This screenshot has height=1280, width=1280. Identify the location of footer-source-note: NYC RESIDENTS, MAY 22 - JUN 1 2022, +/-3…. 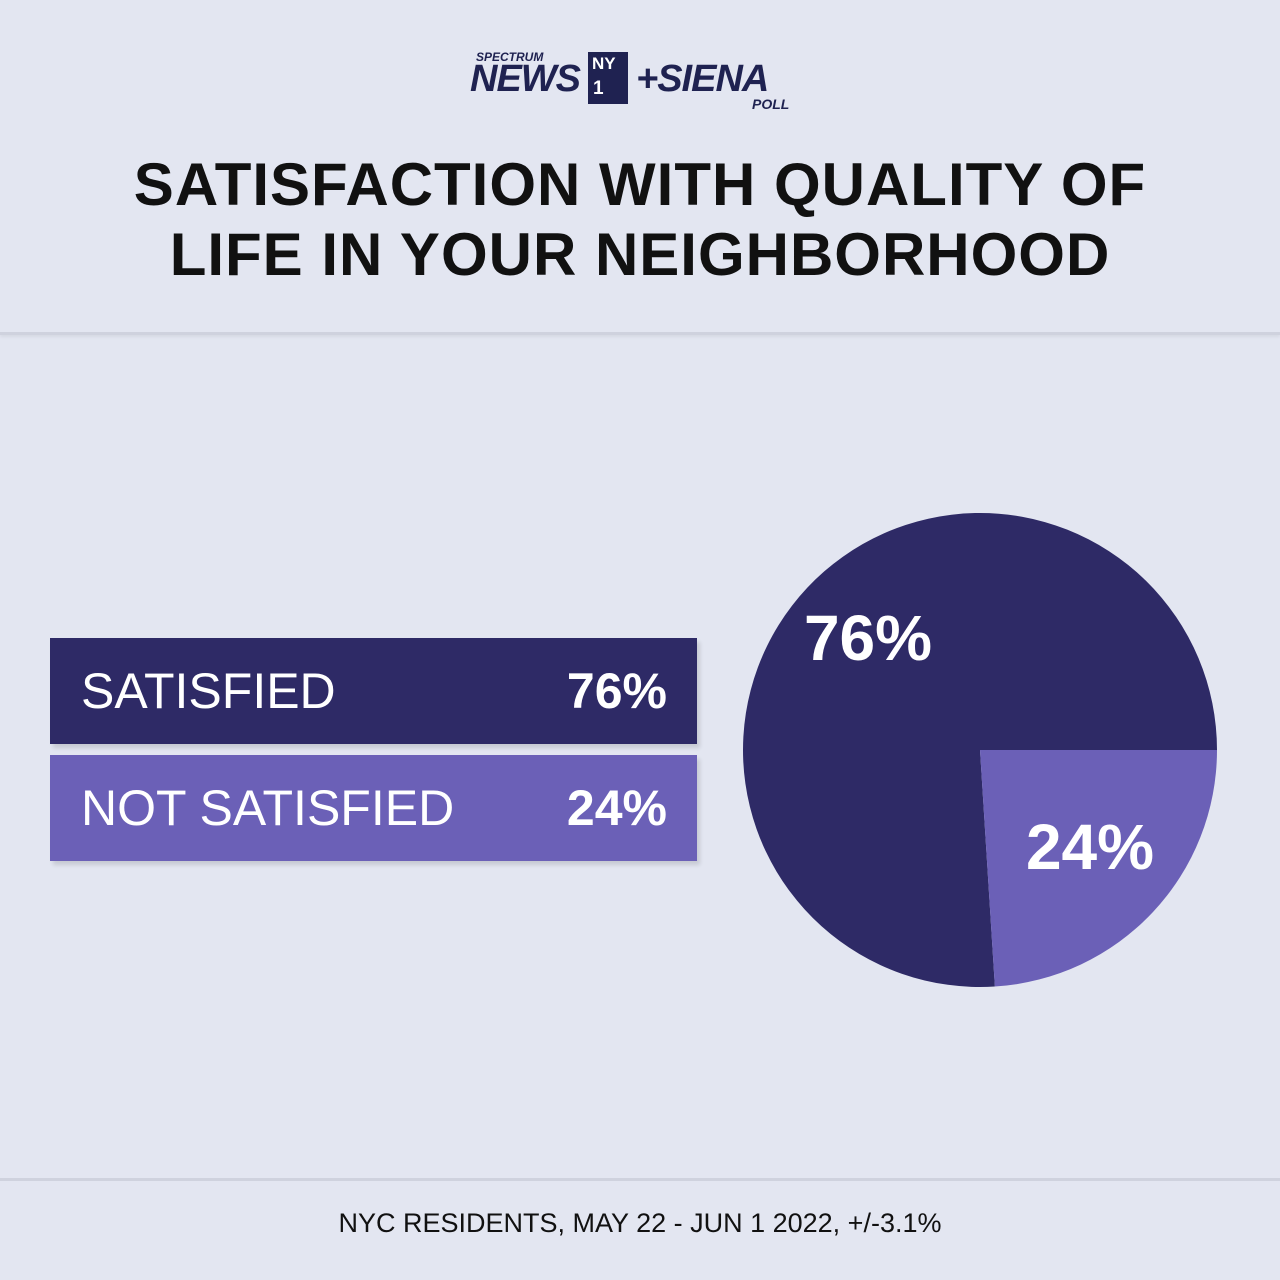
(640, 1223).